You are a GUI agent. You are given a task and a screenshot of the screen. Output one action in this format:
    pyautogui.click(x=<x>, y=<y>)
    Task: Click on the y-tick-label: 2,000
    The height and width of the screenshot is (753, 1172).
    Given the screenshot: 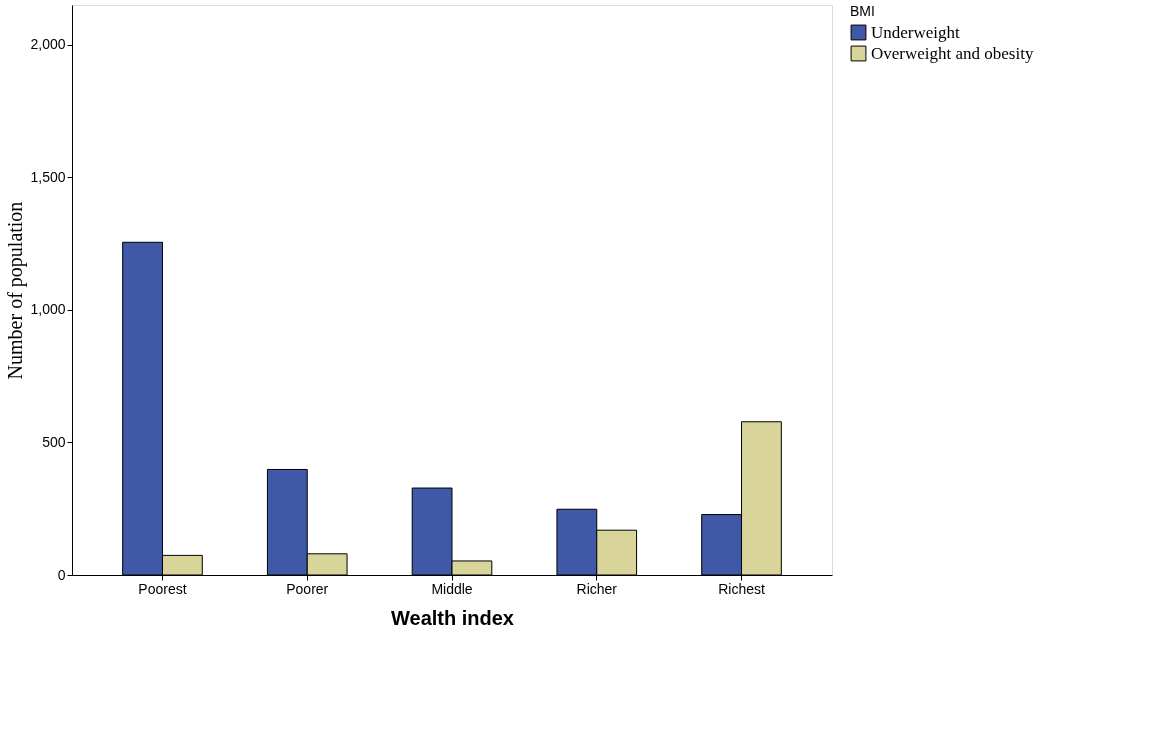 What is the action you would take?
    pyautogui.click(x=48, y=44)
    